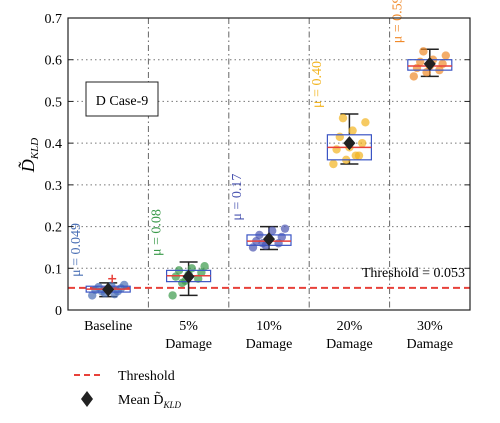 The width and height of the screenshot is (500, 423). I want to click on legend-threshold-label: Threshold, so click(146, 376).